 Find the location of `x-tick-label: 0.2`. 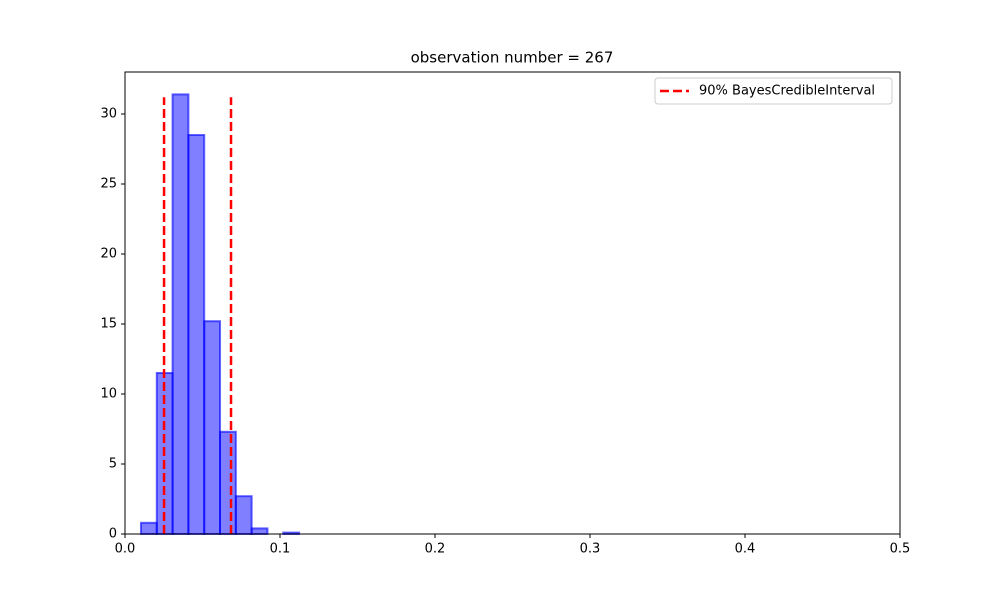

x-tick-label: 0.2 is located at coordinates (435, 549).